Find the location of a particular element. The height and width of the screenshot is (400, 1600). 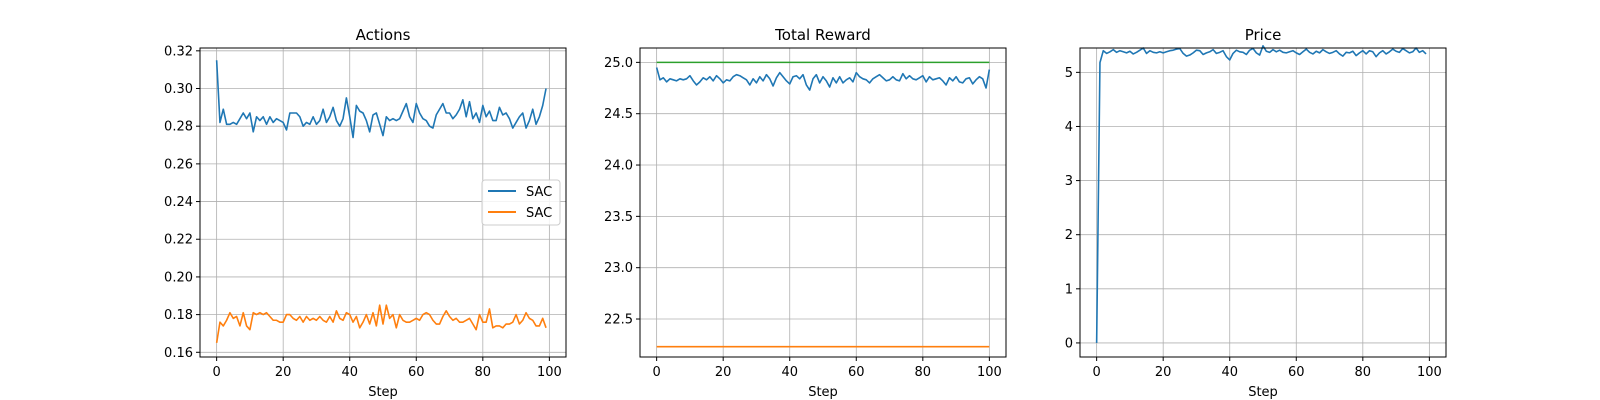

y-tick-label: 0.24 is located at coordinates (178, 202).